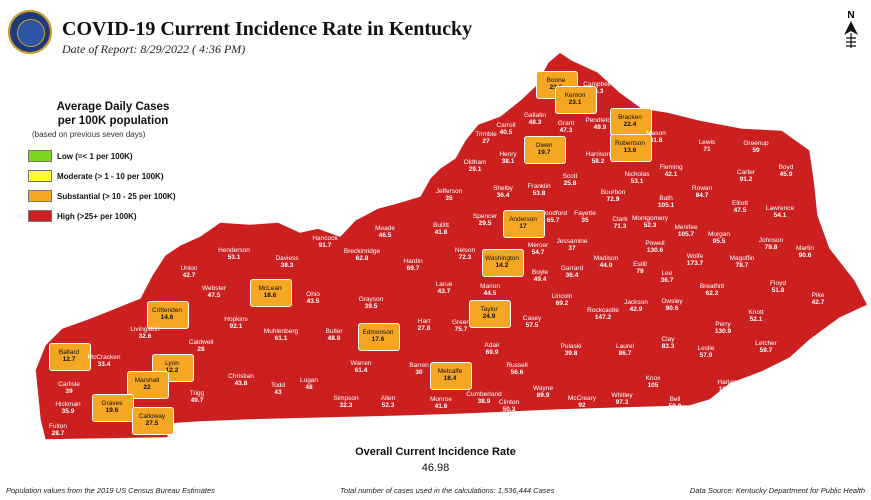 This screenshot has width=871, height=500. Describe the element at coordinates (603, 314) in the screenshot. I see `county-rockcastle: Rockcastle 147.2` at that location.